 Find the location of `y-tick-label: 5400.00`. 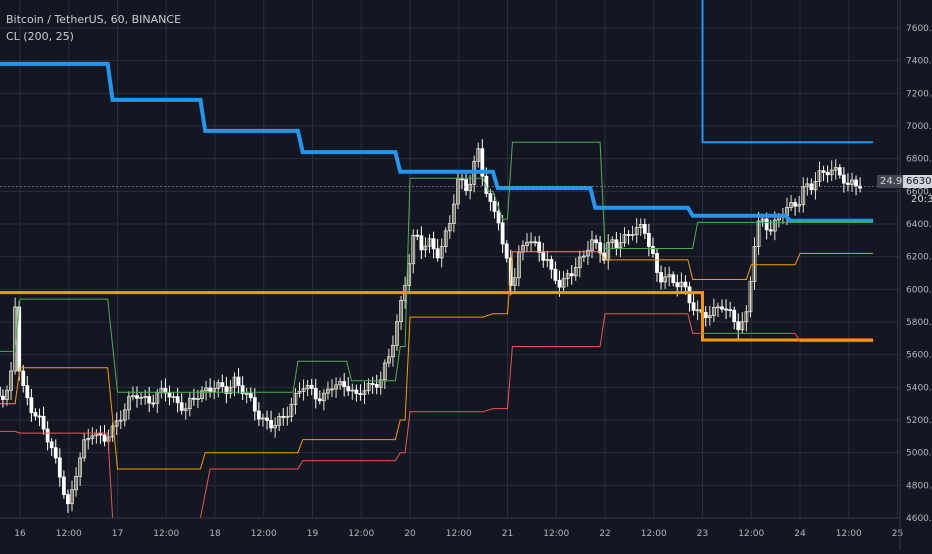

y-tick-label: 5400.00 is located at coordinates (919, 388).